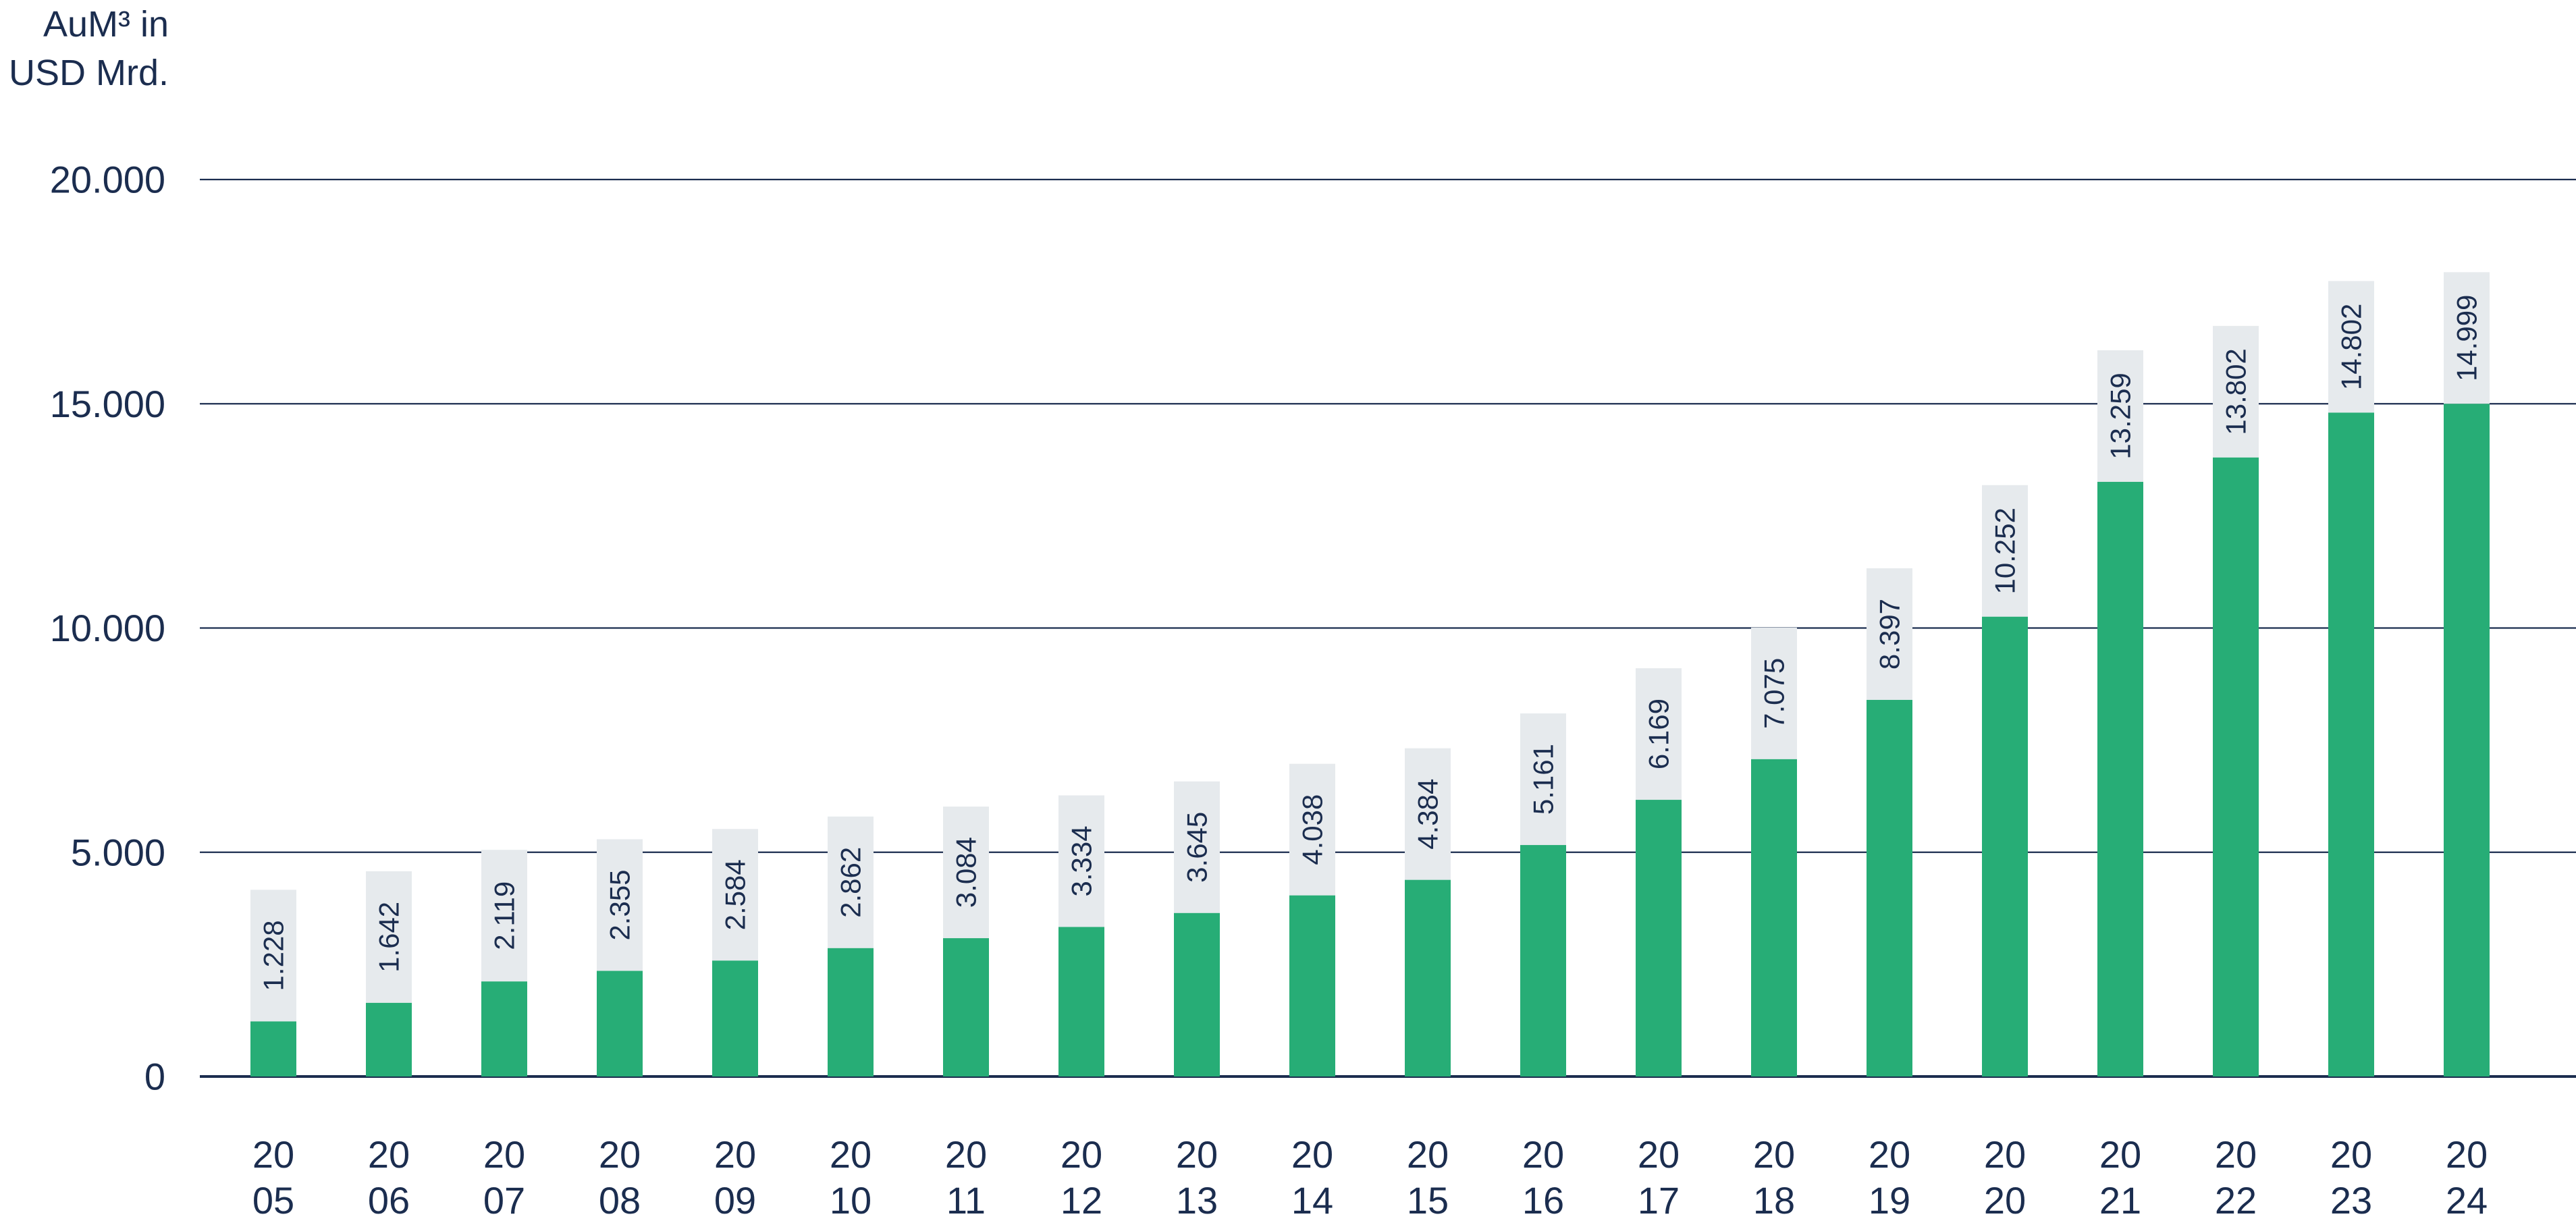  What do you see at coordinates (1774, 1200) in the screenshot?
I see `x-tick-label-line-2: 18` at bounding box center [1774, 1200].